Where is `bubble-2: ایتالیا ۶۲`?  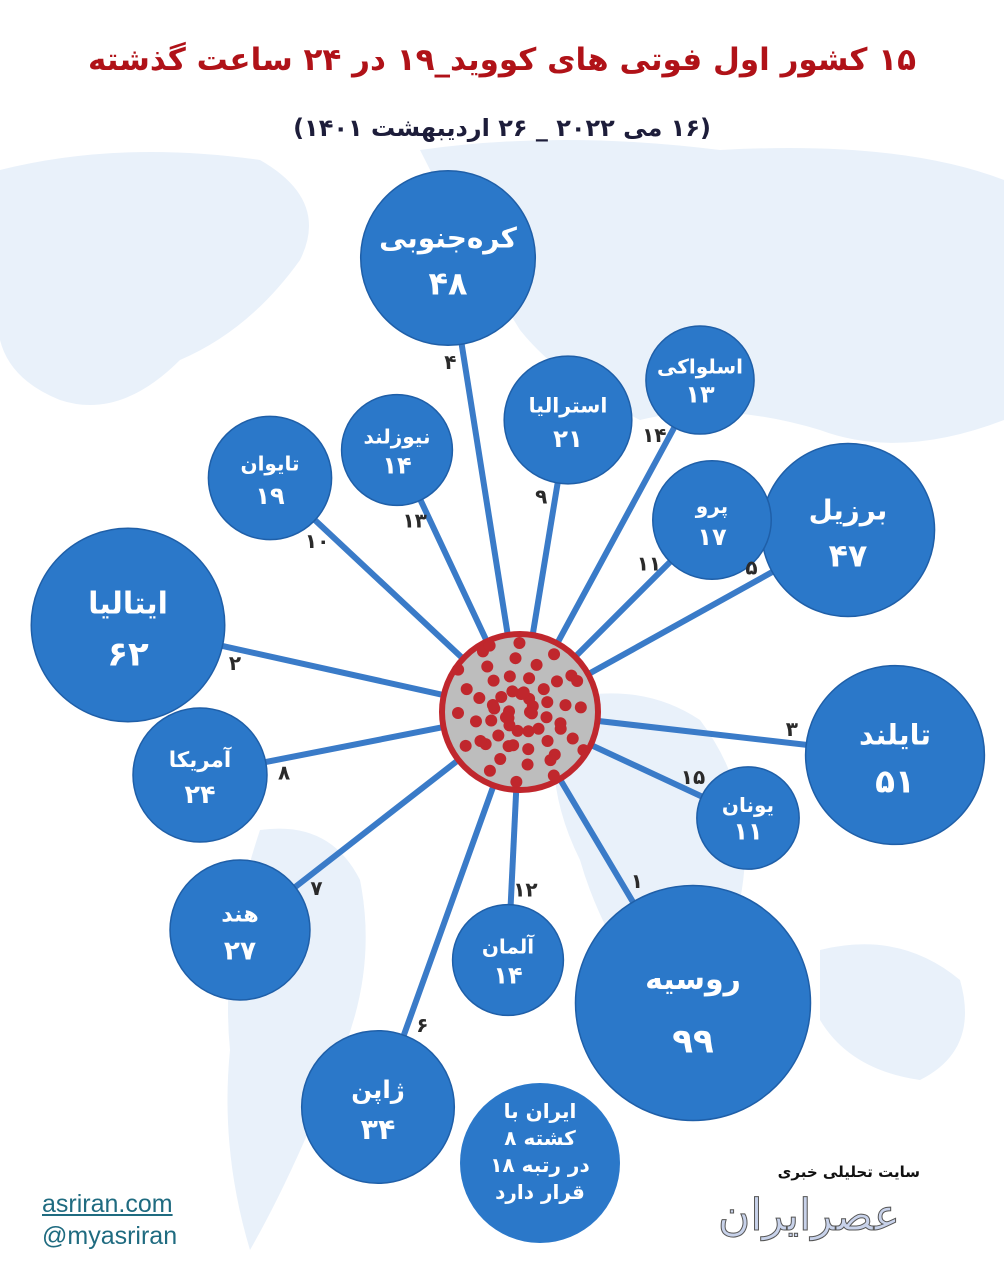 bubble-2: ایتالیا ۶۲ is located at coordinates (128, 625).